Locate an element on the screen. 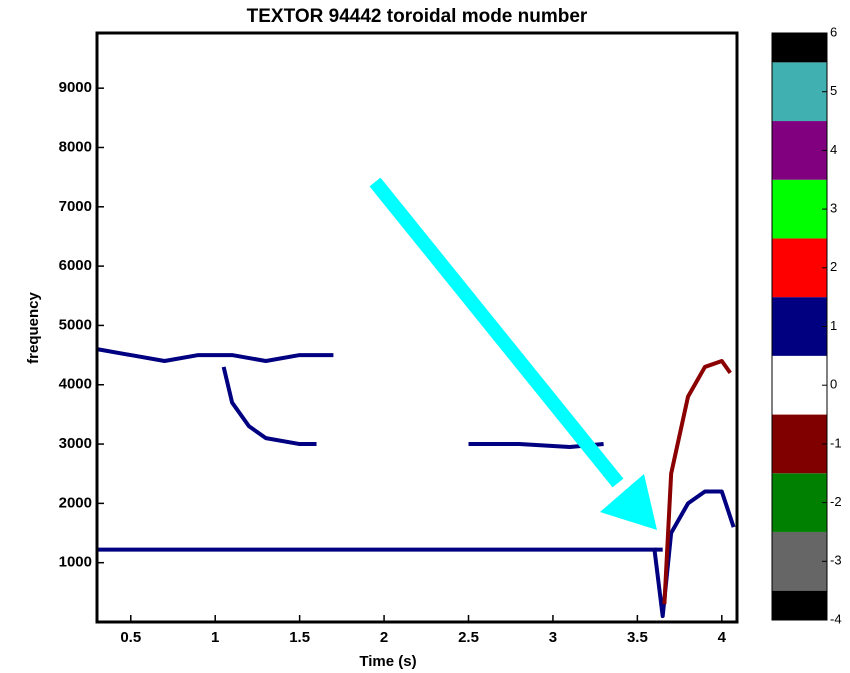  x-tick-label: 1.5 is located at coordinates (299, 637).